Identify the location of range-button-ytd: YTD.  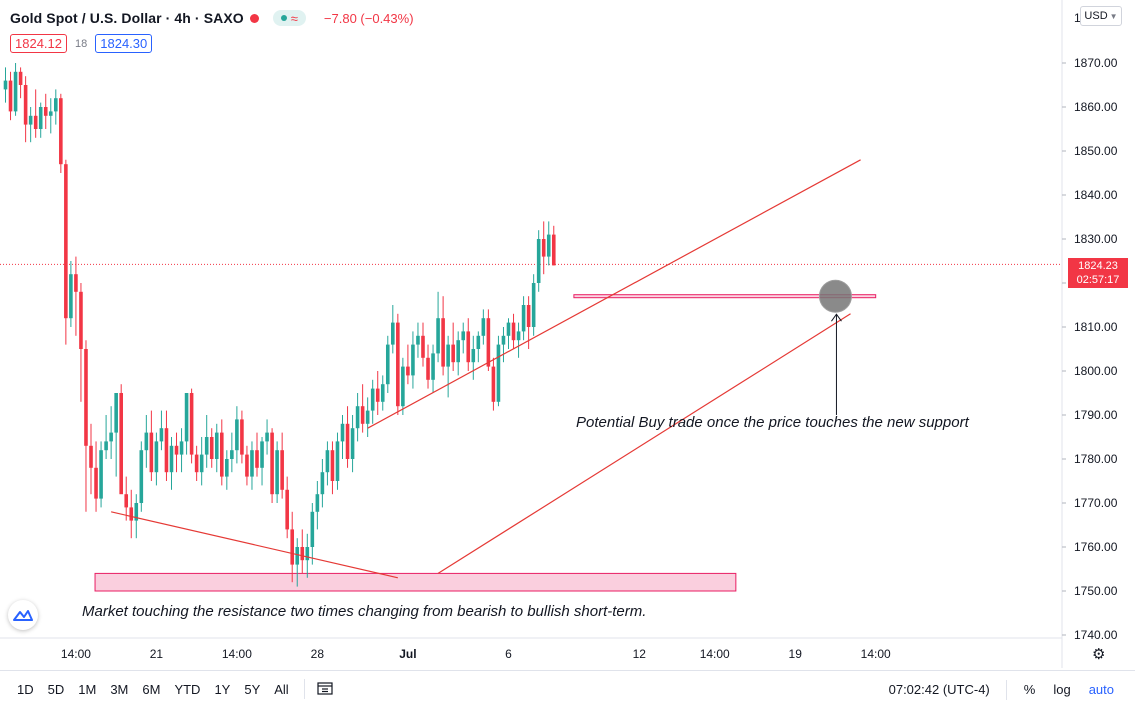
(187, 689).